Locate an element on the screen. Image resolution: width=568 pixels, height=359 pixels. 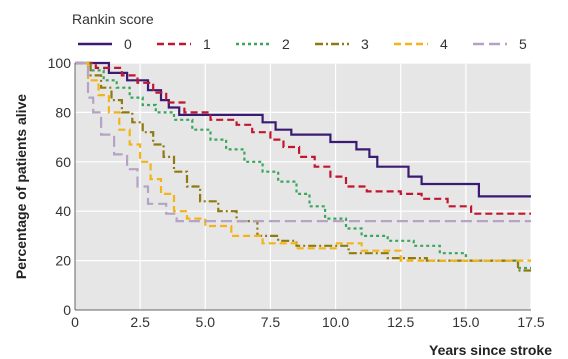
legend-label-rankin-4: 4 is located at coordinates (444, 44).